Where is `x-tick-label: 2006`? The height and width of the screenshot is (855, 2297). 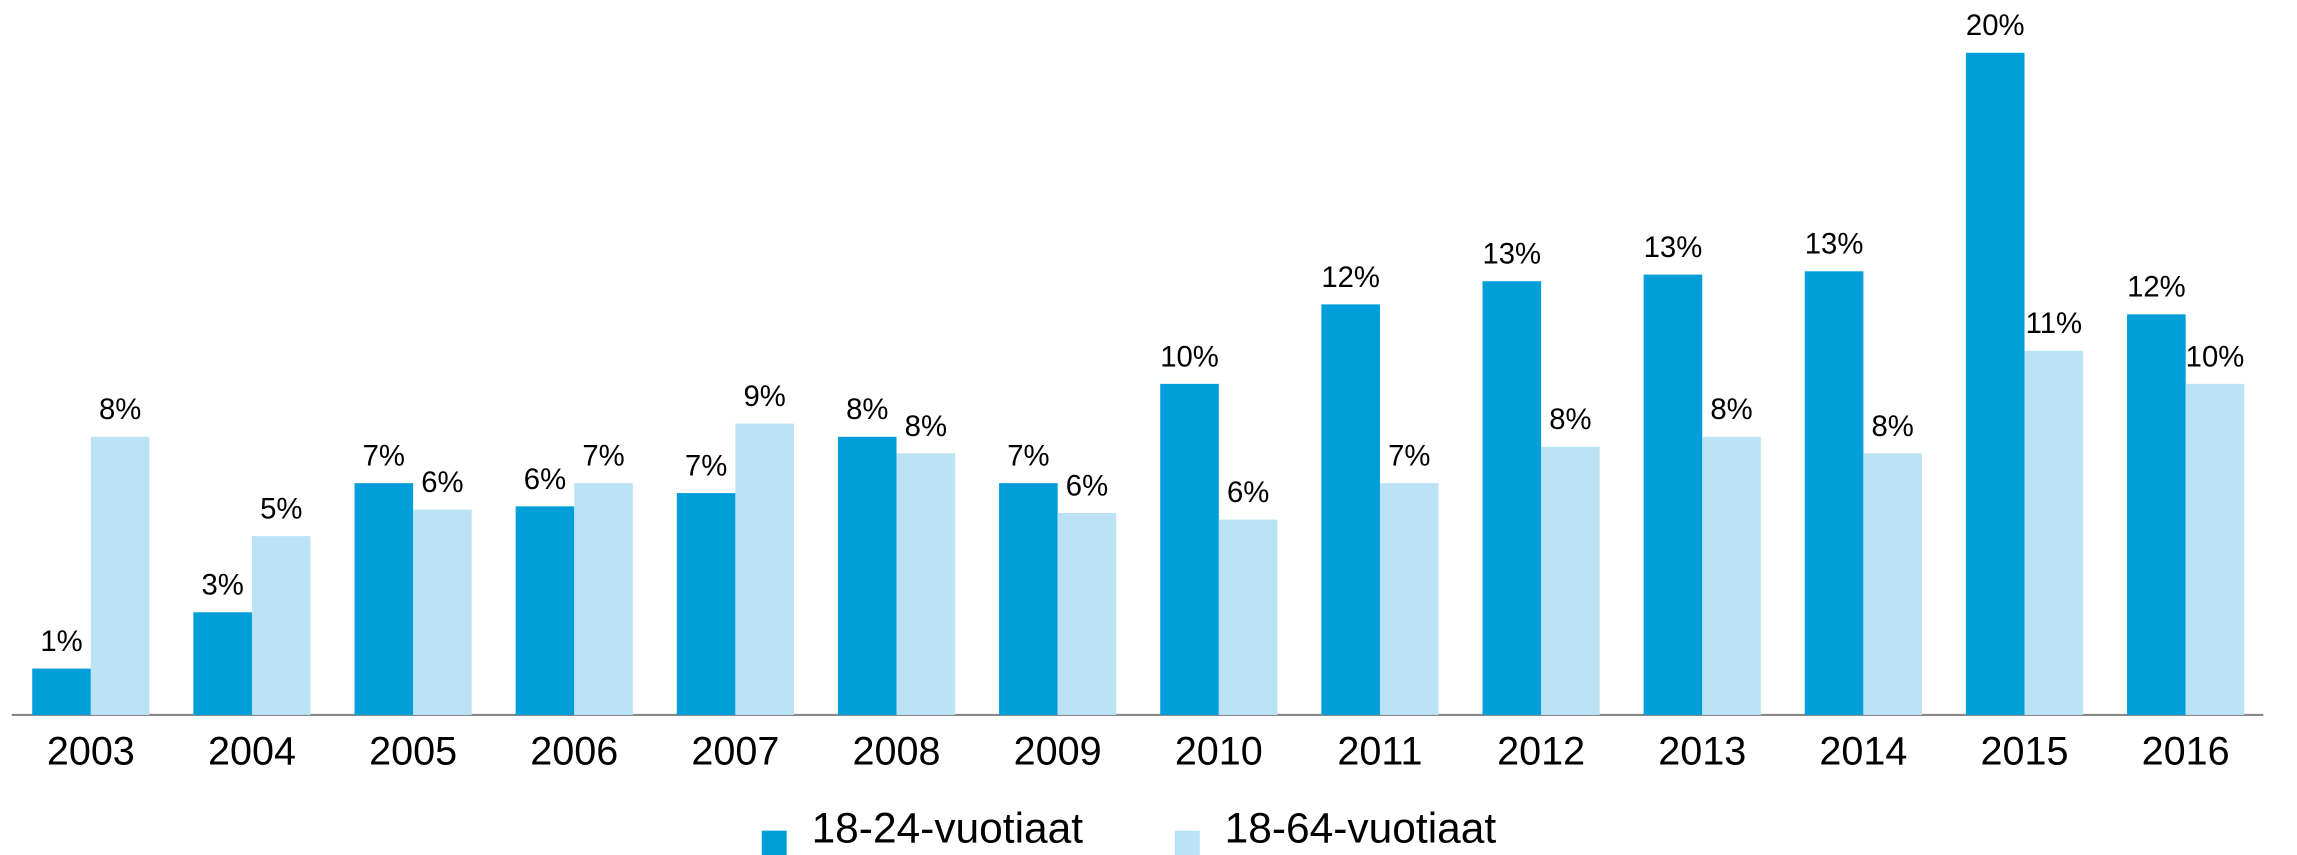 x-tick-label: 2006 is located at coordinates (574, 752).